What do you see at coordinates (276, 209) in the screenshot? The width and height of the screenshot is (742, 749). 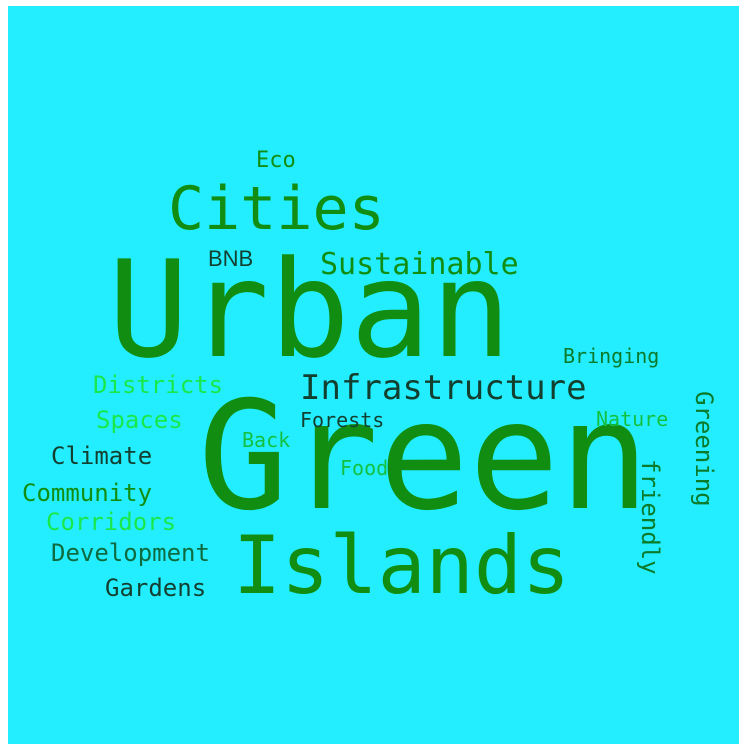 I see `word-cities: Cities` at bounding box center [276, 209].